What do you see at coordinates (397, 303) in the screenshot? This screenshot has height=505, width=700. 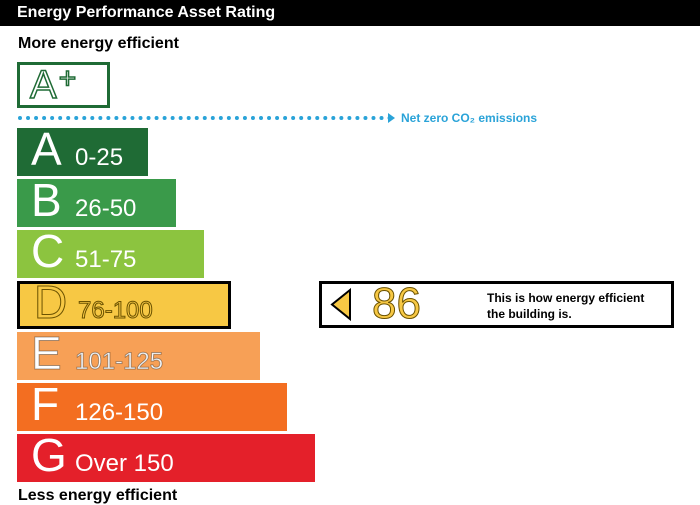 I see `current-rating-value: 86` at bounding box center [397, 303].